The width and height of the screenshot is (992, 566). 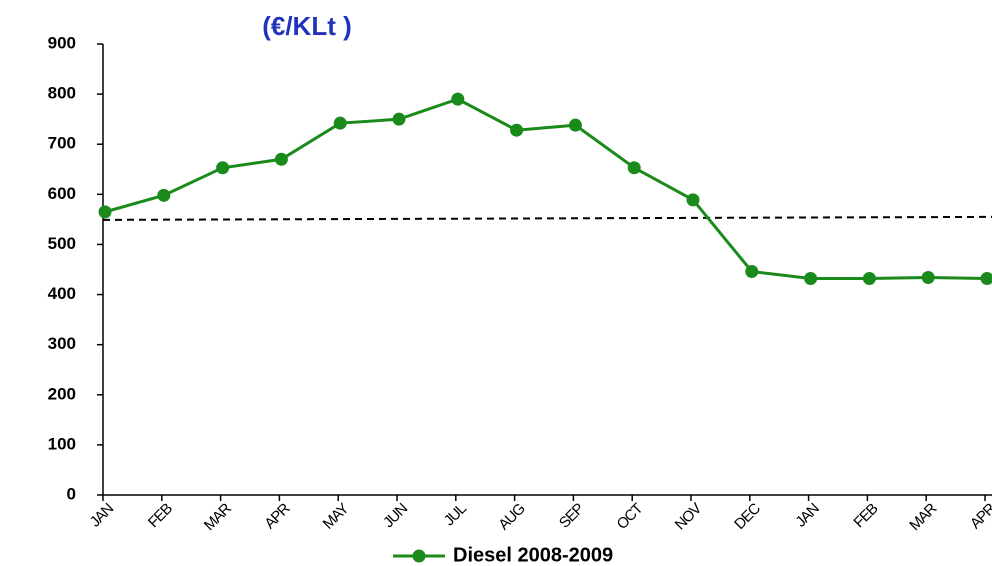 I want to click on x-tick-label: JUL, so click(x=455, y=514).